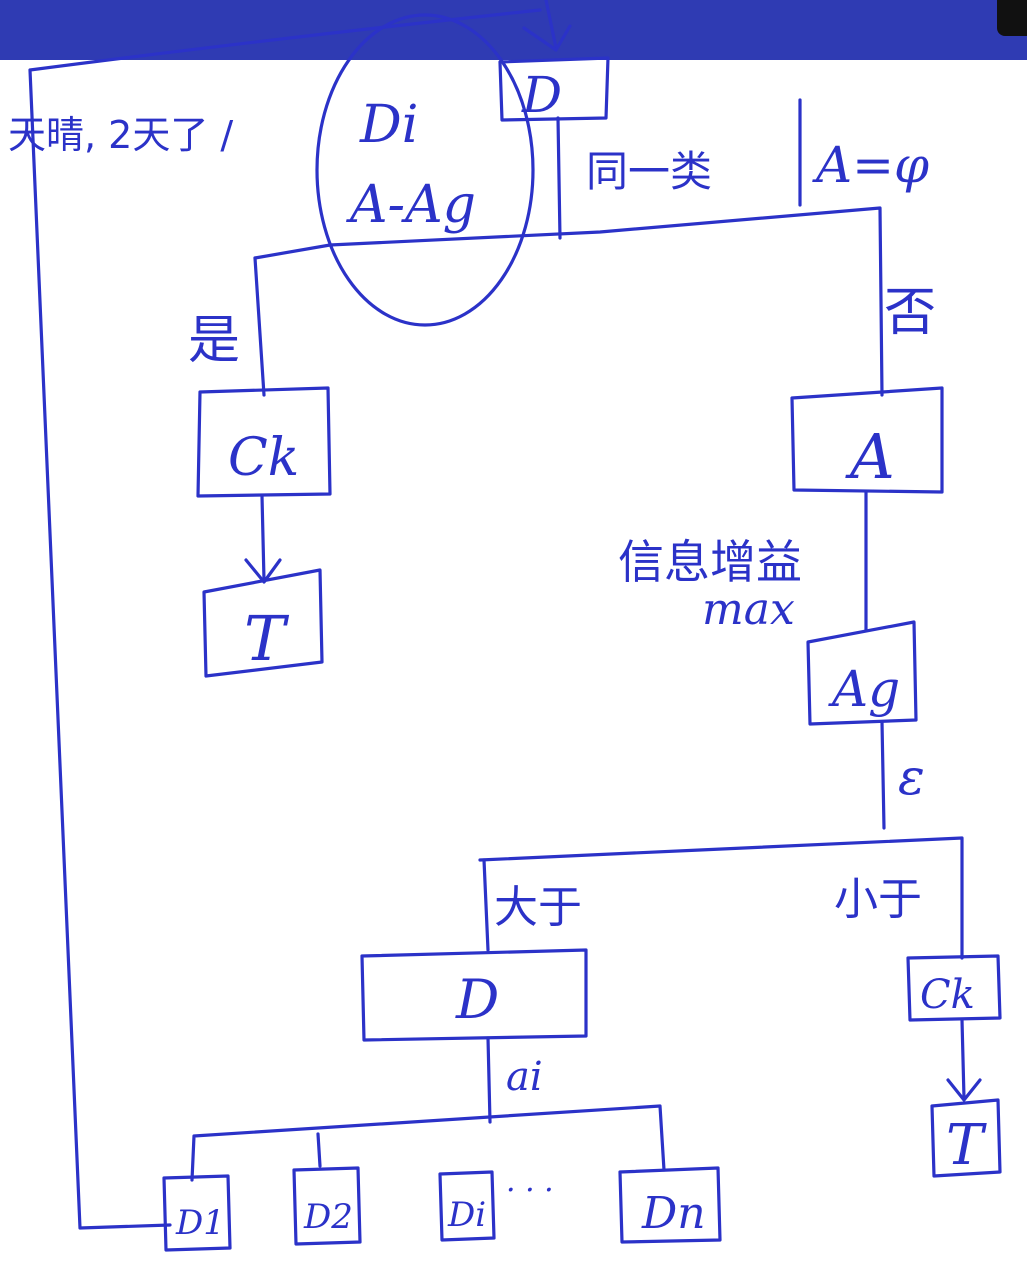  I want to click on ck-right-arrow-stem, so click(963, 1059).